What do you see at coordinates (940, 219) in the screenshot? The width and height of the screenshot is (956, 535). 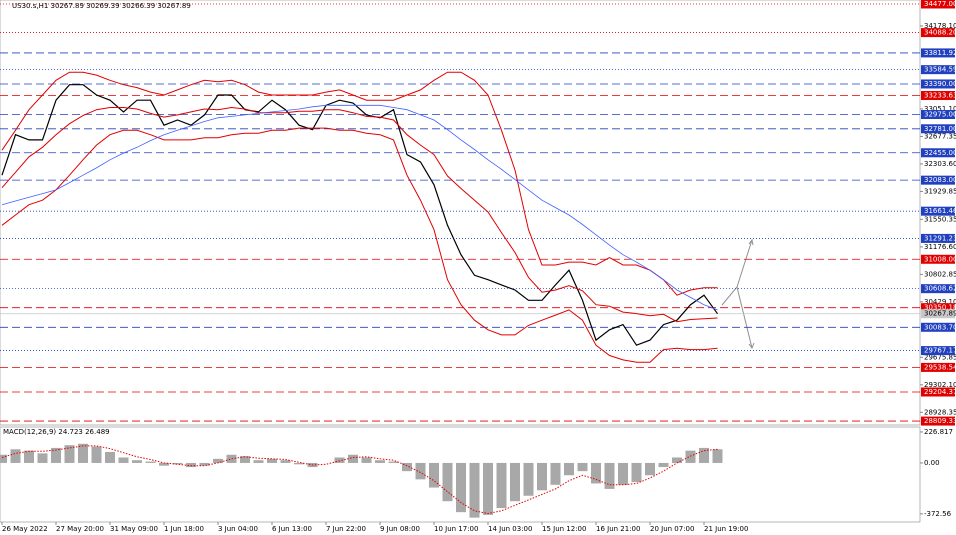 I see `y-tick-label: 31550.35` at bounding box center [940, 219].